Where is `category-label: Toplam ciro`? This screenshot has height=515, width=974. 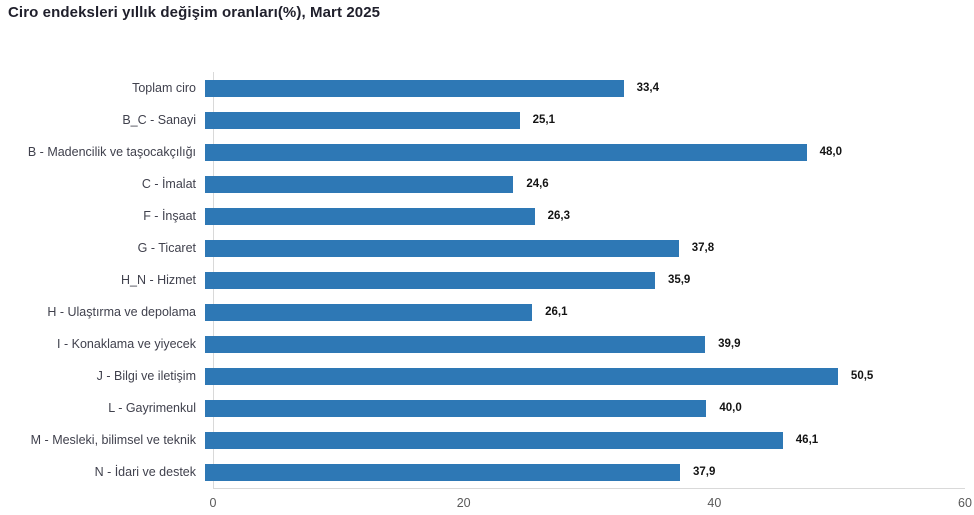
category-label: Toplam ciro is located at coordinates (164, 88).